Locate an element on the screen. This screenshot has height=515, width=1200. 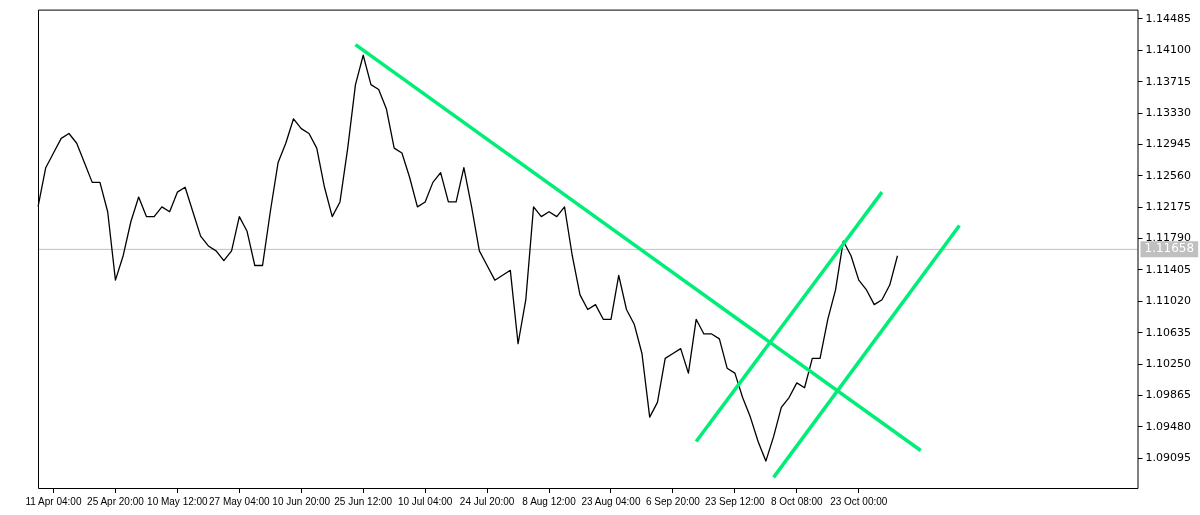
y-tick-label: 1.09480 is located at coordinates (1168, 426).